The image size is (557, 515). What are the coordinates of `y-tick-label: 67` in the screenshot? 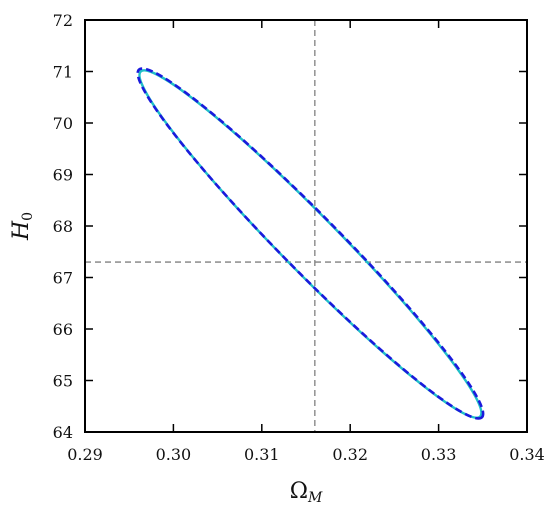 It's located at (63, 278).